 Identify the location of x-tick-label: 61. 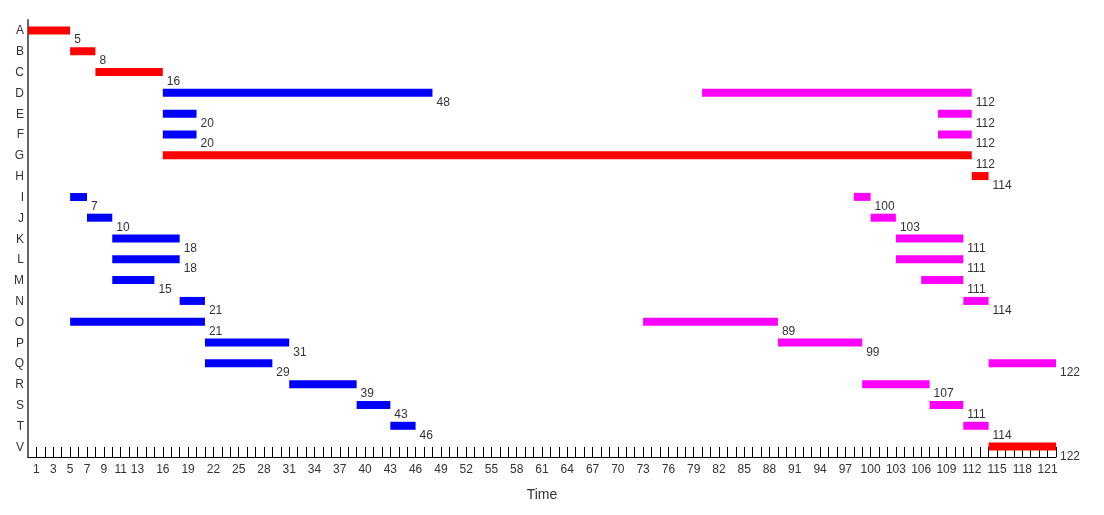
(542, 469).